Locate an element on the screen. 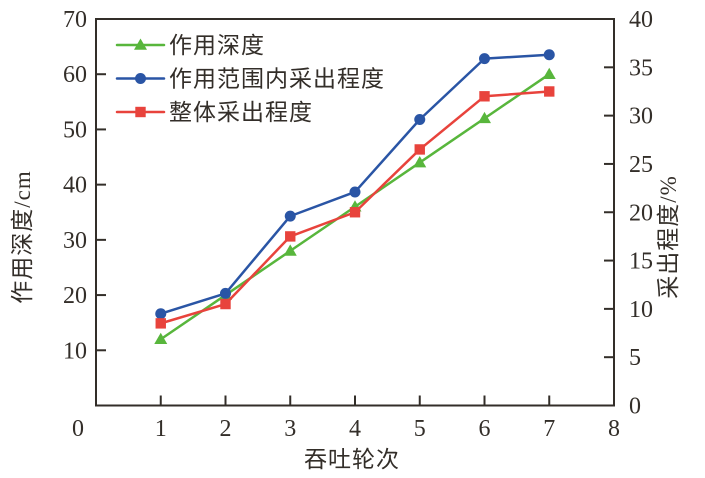 The width and height of the screenshot is (705, 478). y-right-tick-label: 35 is located at coordinates (641, 68).